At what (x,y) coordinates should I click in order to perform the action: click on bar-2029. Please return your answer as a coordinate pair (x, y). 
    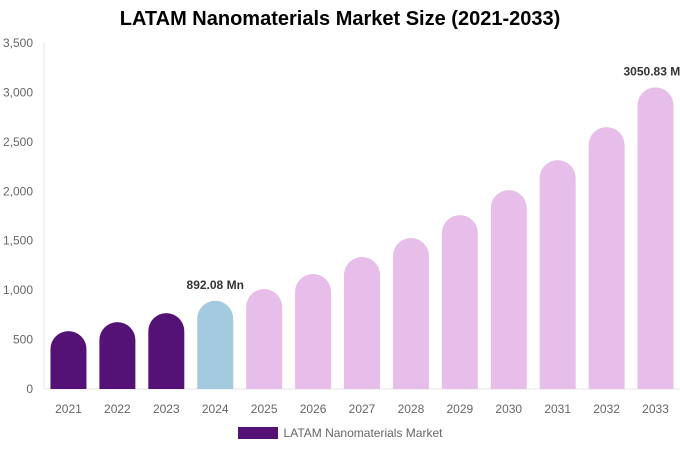
    Looking at the image, I should click on (459, 302).